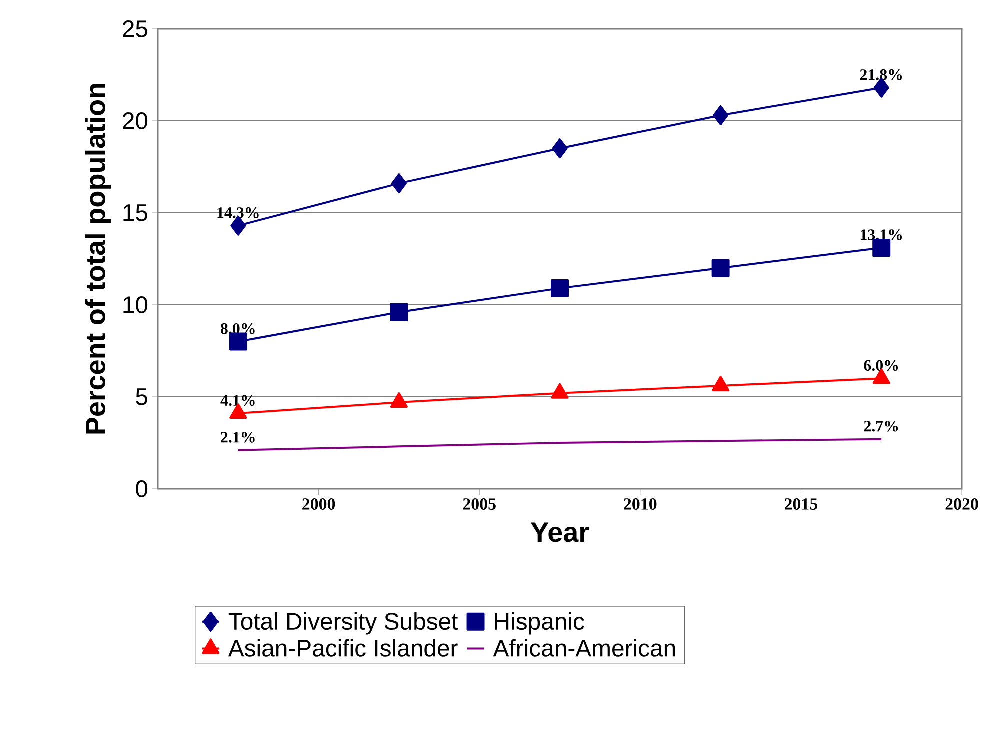 The image size is (1000, 729). What do you see at coordinates (560, 532) in the screenshot?
I see `x-axis-title: Year` at bounding box center [560, 532].